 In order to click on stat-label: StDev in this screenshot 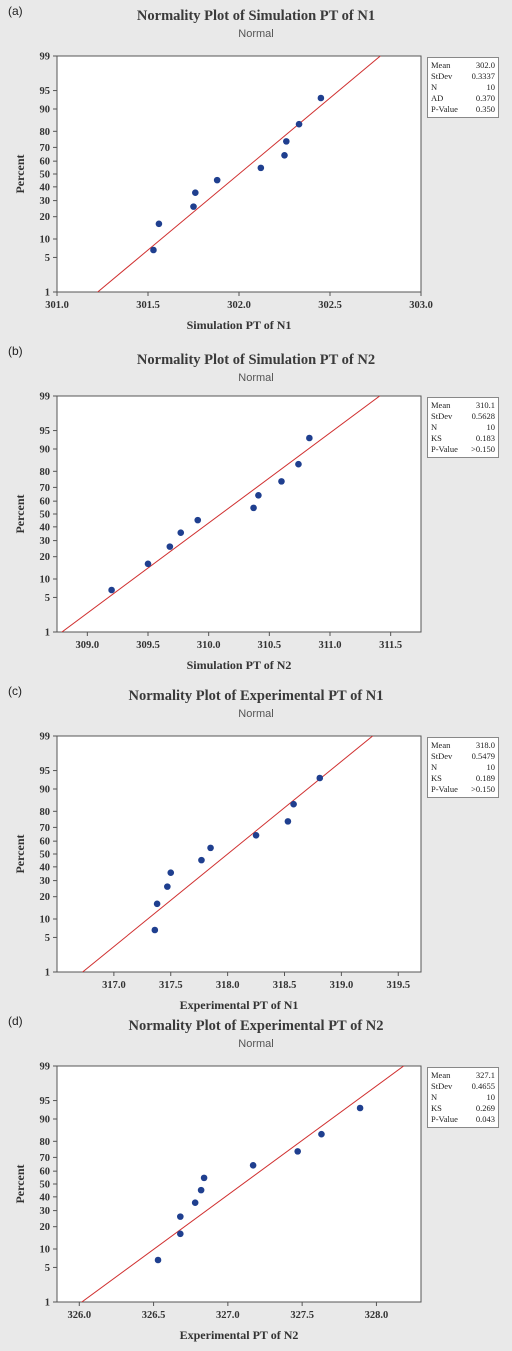, I will do `click(442, 756)`.